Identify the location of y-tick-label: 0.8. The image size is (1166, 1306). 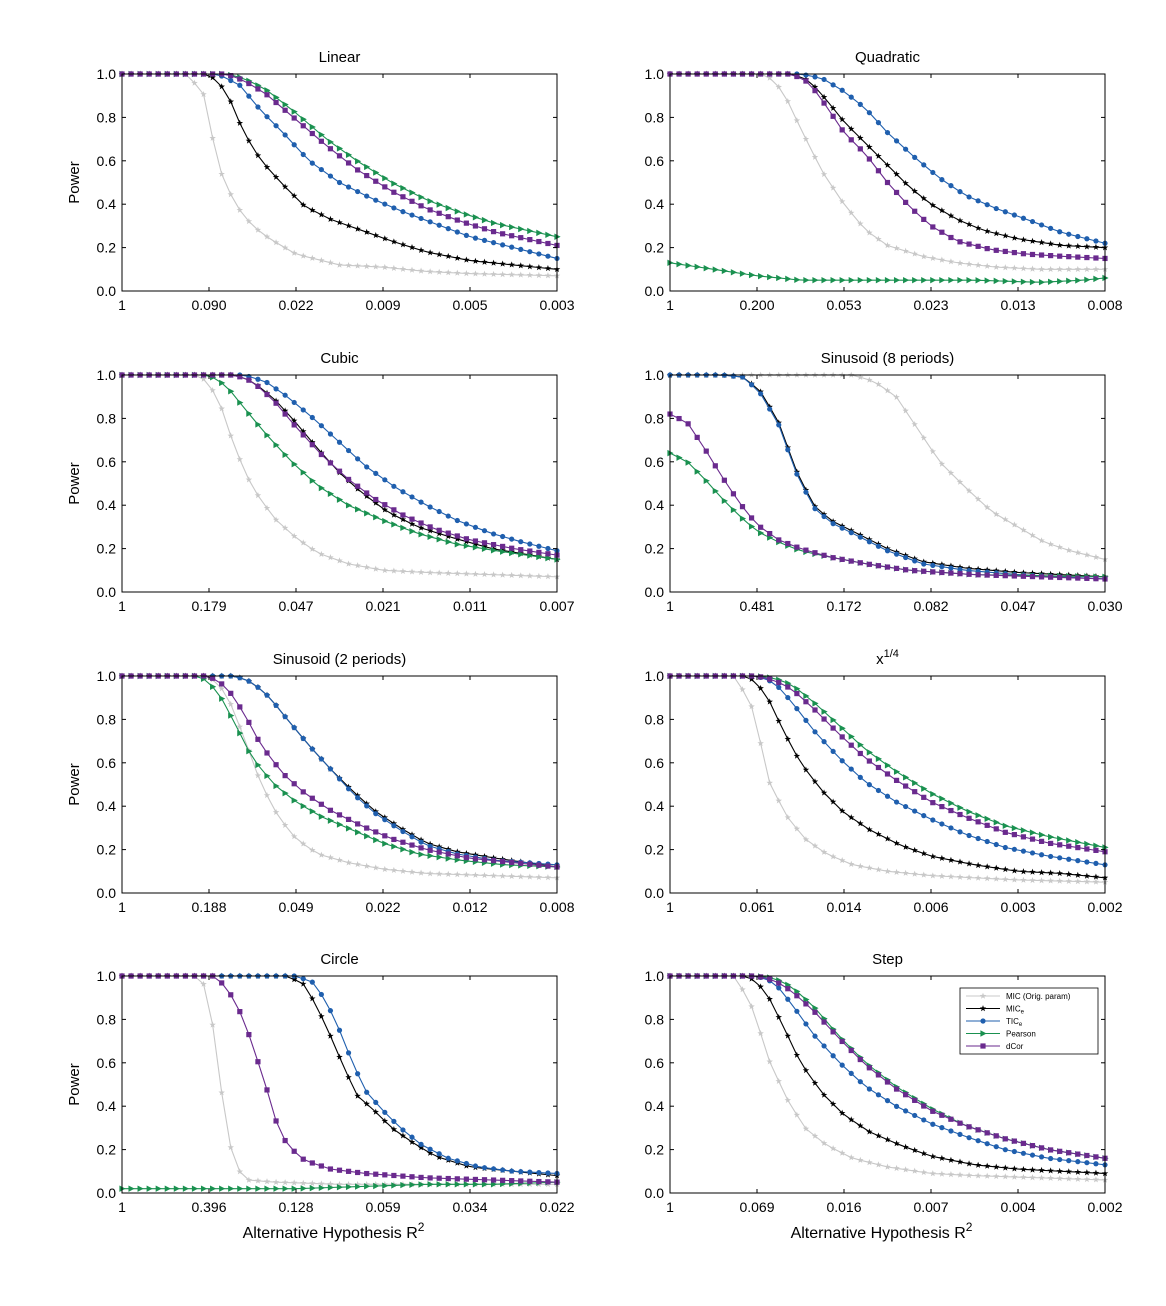
(107, 1019).